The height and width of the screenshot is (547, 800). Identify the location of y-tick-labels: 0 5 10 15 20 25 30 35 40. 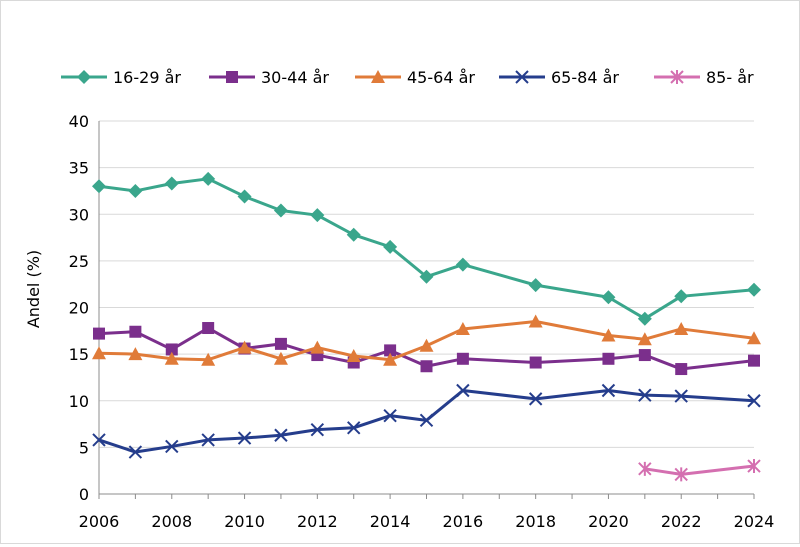
(79, 308).